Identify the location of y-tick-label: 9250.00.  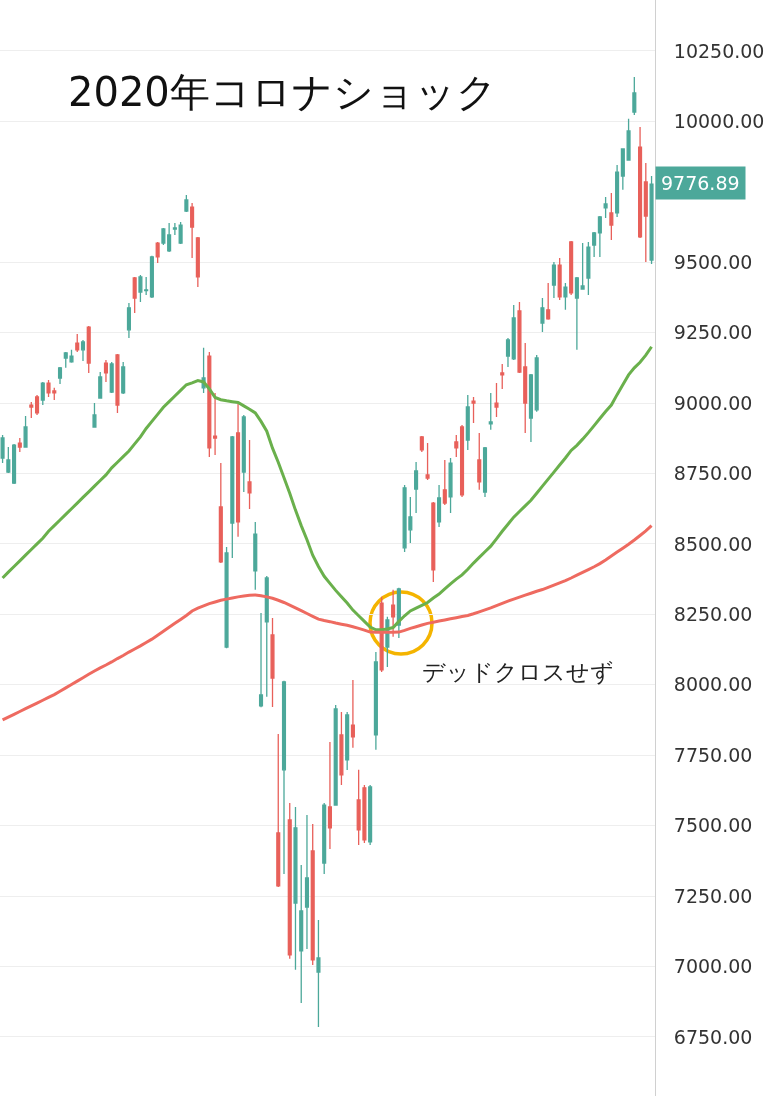
(713, 332).